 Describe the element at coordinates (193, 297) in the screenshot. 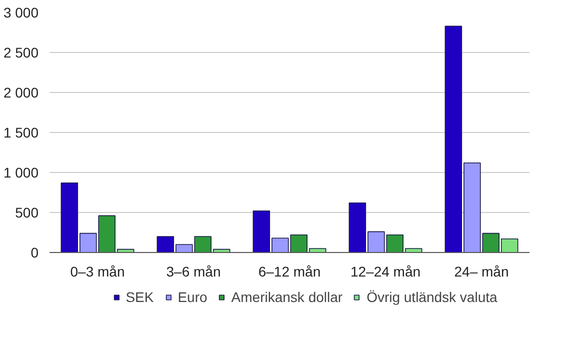

I see `legend-label: Euro` at that location.